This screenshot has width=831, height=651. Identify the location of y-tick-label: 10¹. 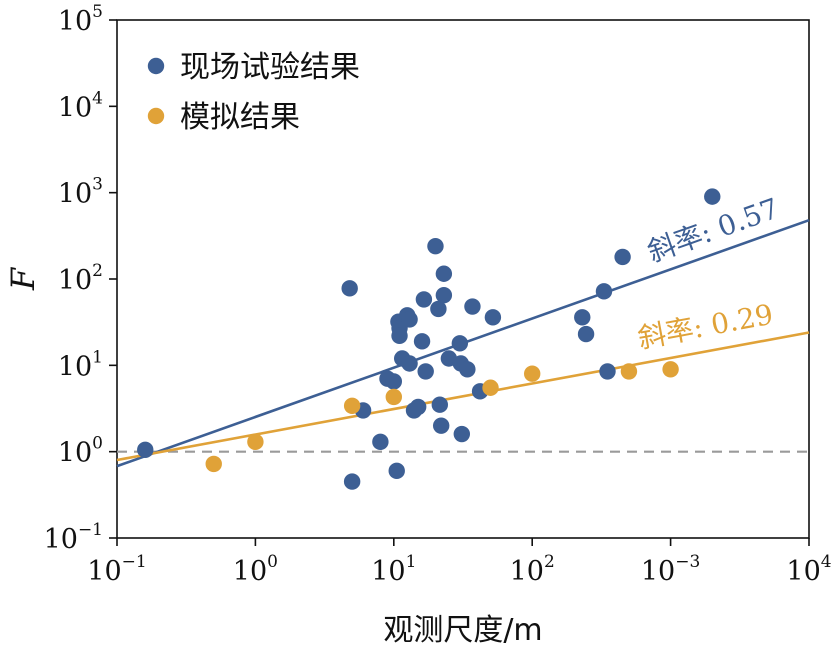
(80, 364).